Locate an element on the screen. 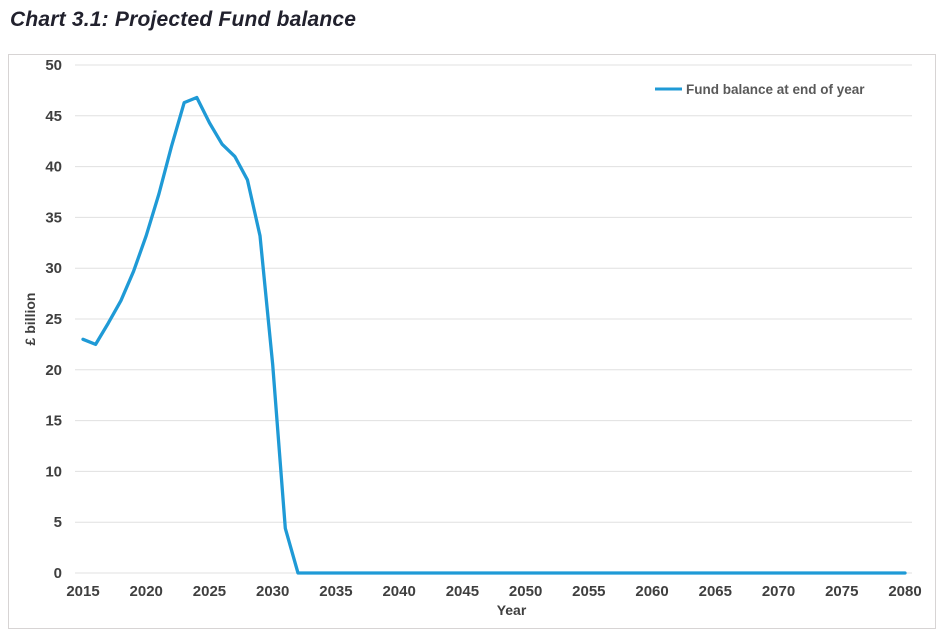  y-axis-tick-label: 20 is located at coordinates (53, 370).